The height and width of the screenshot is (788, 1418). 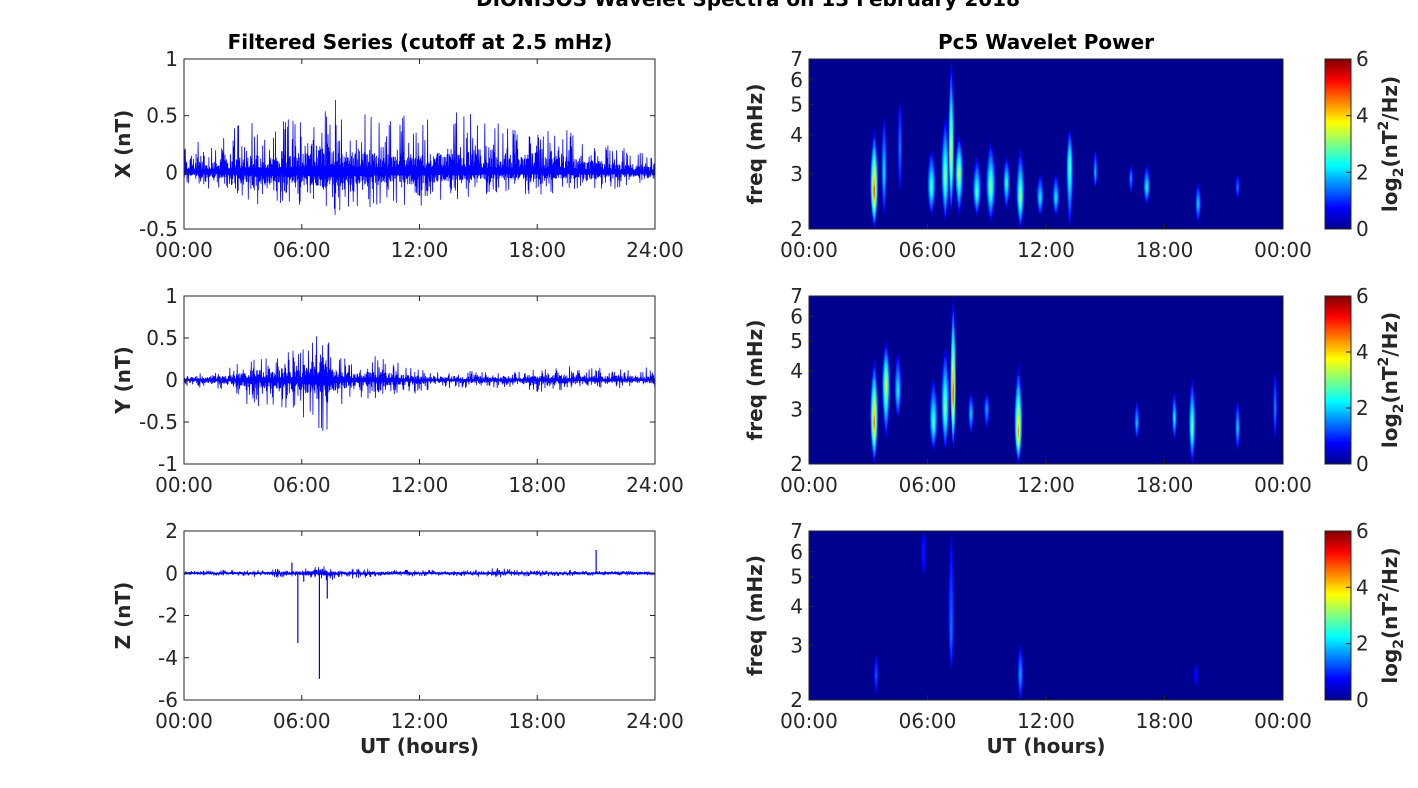 What do you see at coordinates (809, 250) in the screenshot?
I see `x-wavelet-xtick-label-0: 00:00` at bounding box center [809, 250].